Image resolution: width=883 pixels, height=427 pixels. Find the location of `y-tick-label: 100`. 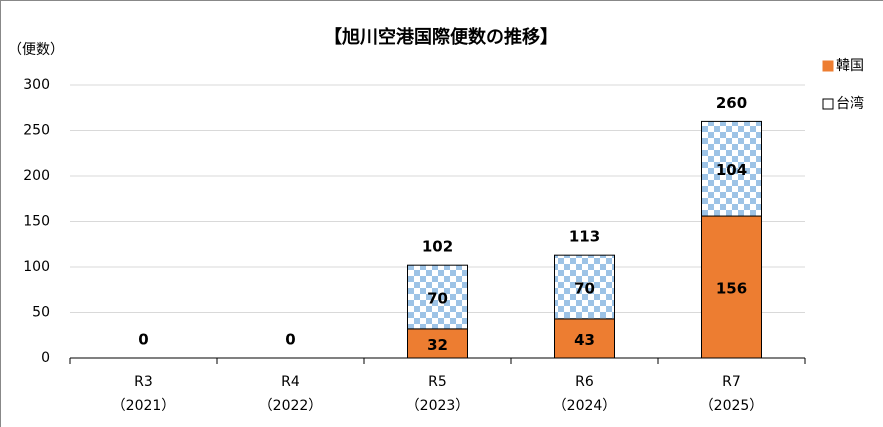

y-tick-label: 100 is located at coordinates (36, 267).